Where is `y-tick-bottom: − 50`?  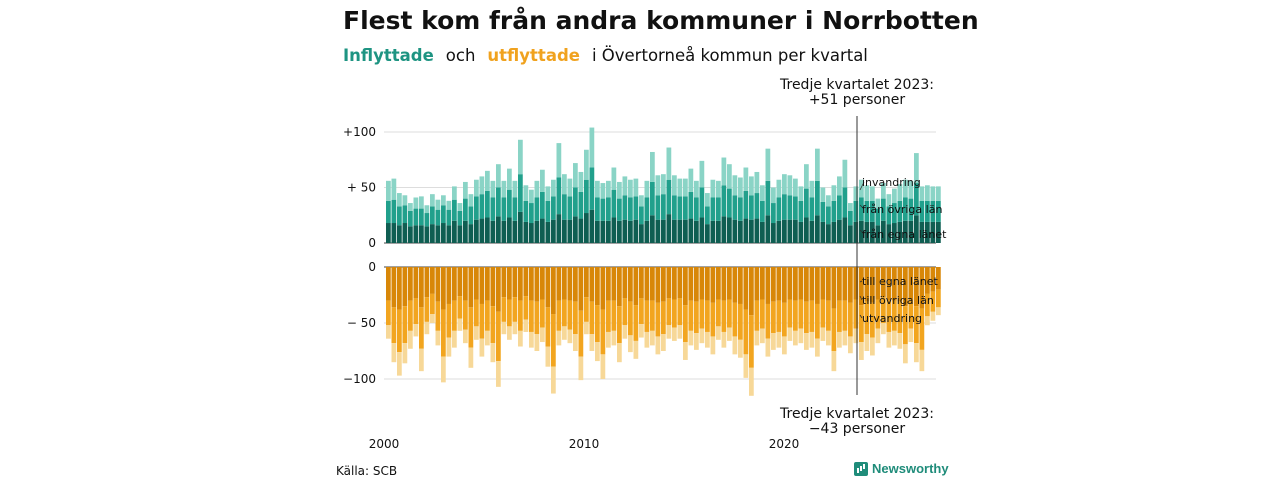
y-tick-bottom: − 50 is located at coordinates (361, 323).